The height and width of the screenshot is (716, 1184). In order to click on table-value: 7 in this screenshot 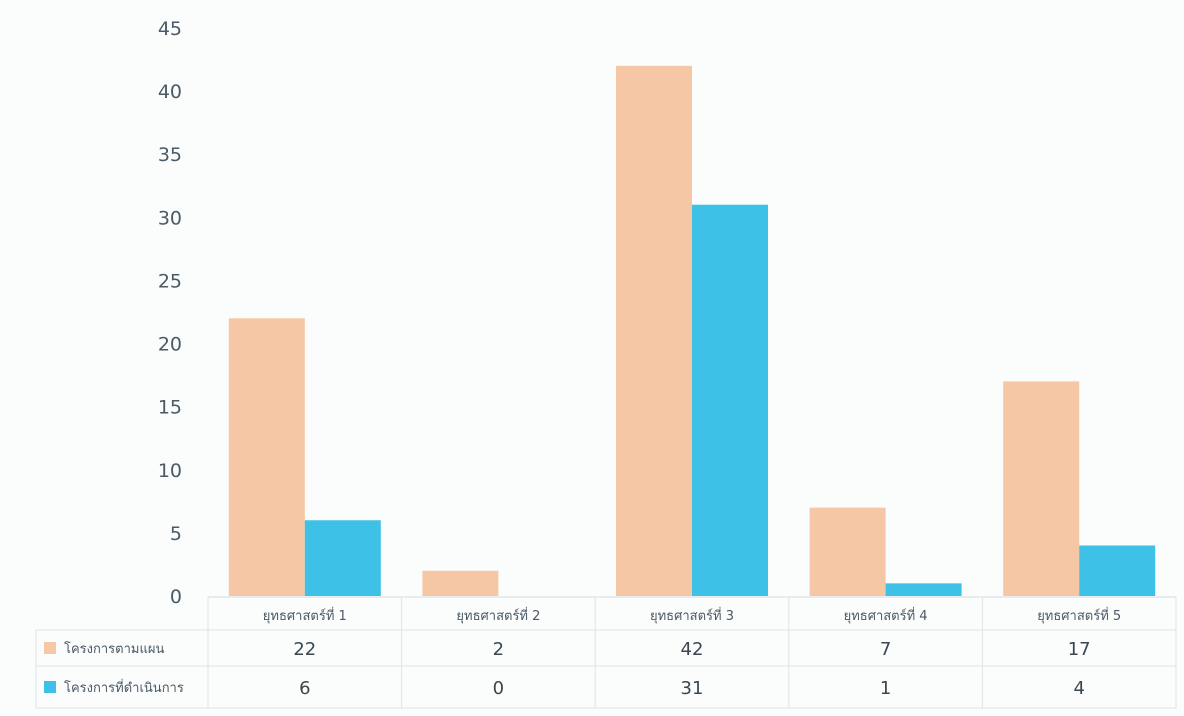, I will do `click(885, 649)`.